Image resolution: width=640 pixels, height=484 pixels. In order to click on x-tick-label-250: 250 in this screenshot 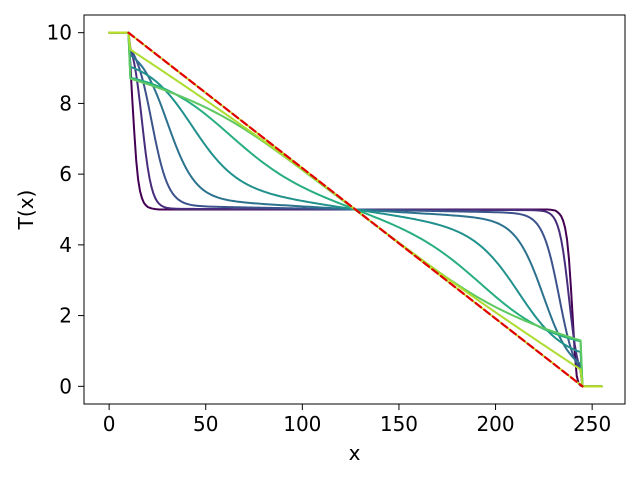, I will do `click(592, 424)`.